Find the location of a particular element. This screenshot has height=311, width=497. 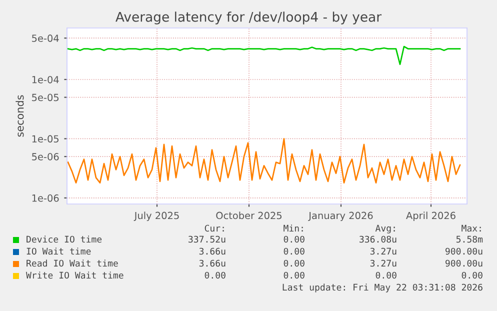

y-tick-label: 5e-05 is located at coordinates (45, 98).